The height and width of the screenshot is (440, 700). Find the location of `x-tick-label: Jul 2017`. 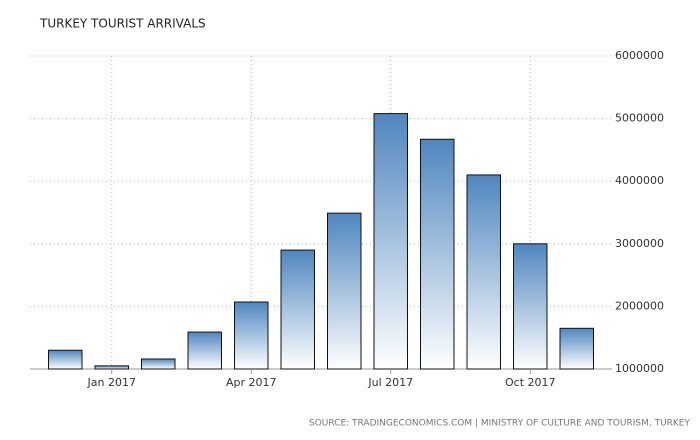

x-tick-label: Jul 2017 is located at coordinates (390, 382).